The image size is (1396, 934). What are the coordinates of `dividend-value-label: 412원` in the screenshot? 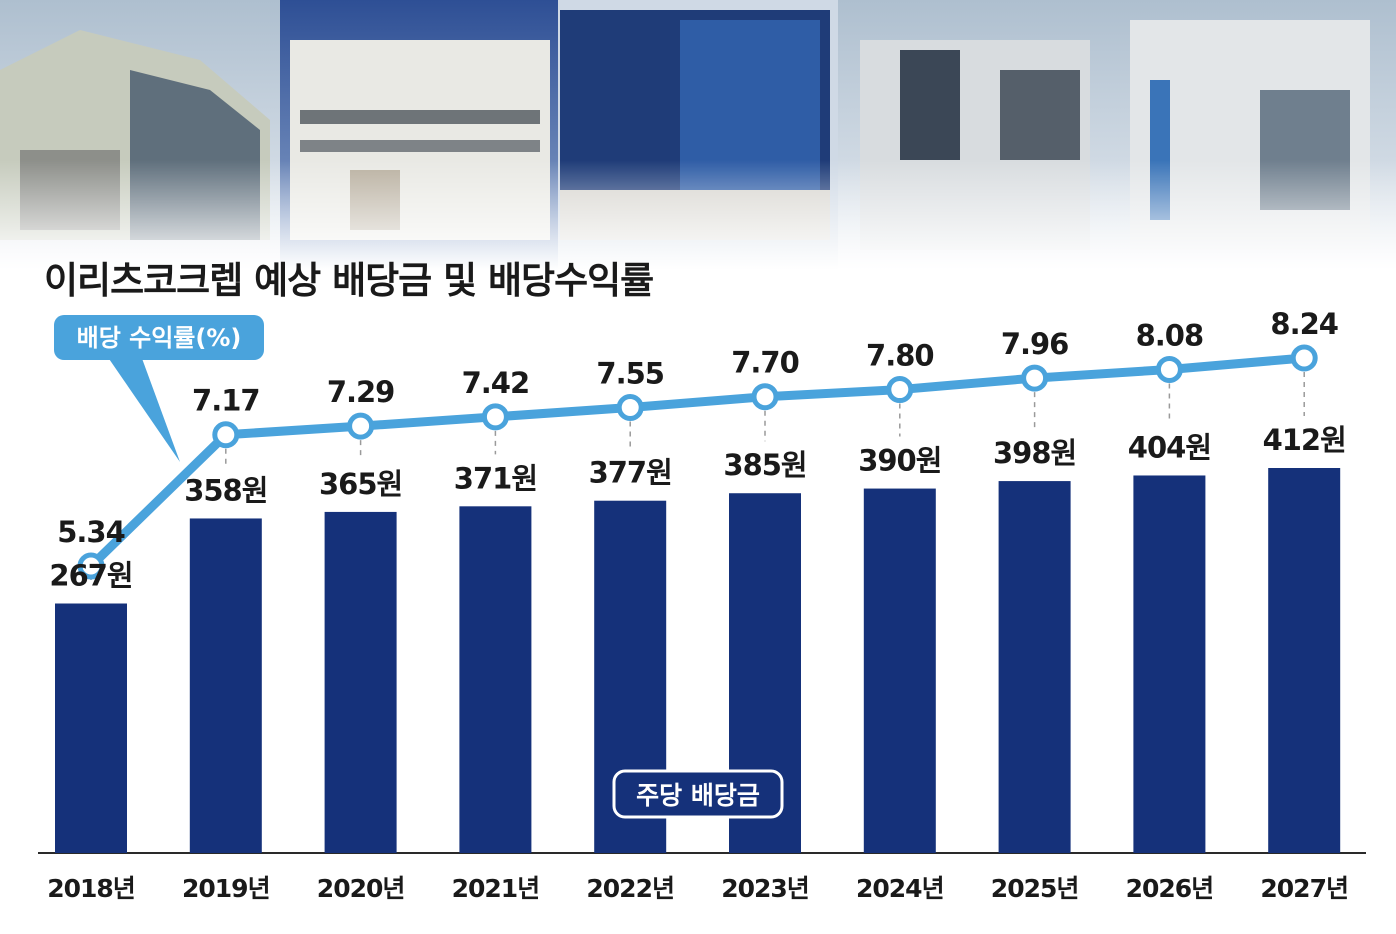 It's located at (1304, 440).